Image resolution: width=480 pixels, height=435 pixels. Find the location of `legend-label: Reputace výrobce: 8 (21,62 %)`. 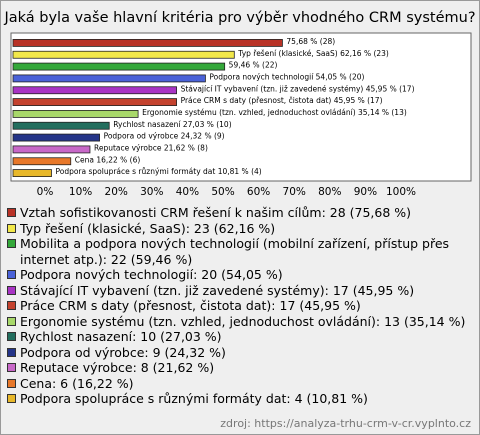

legend-label: Reputace výrobce: 8 (21,62 %) is located at coordinates (117, 367).